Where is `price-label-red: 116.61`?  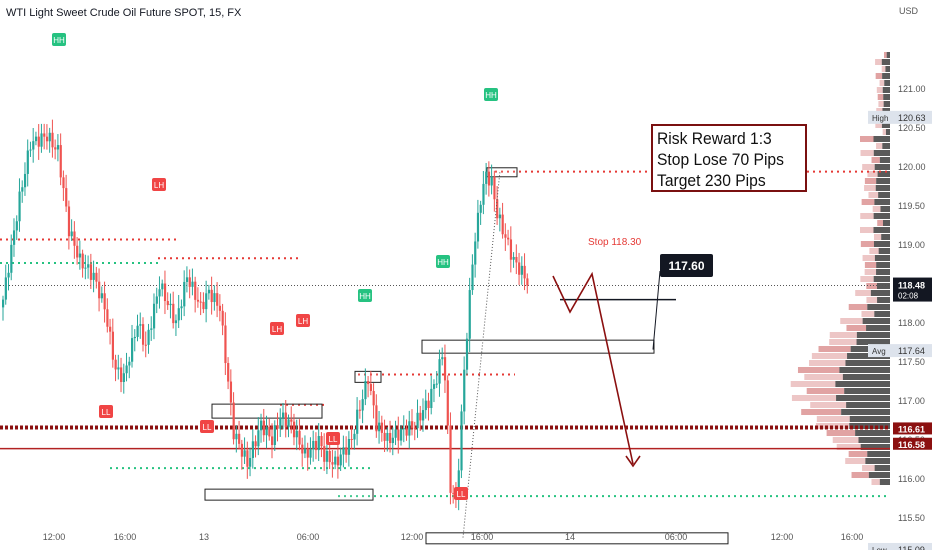
price-label-red: 116.61 is located at coordinates (912, 428).